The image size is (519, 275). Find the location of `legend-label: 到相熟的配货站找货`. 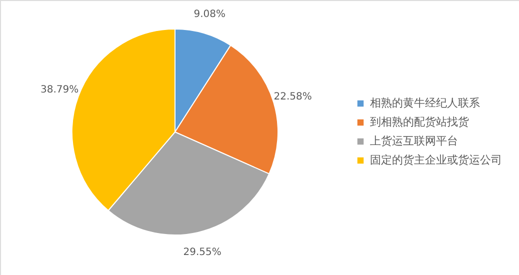

legend-label: 到相熟的配货站找货 is located at coordinates (419, 122).